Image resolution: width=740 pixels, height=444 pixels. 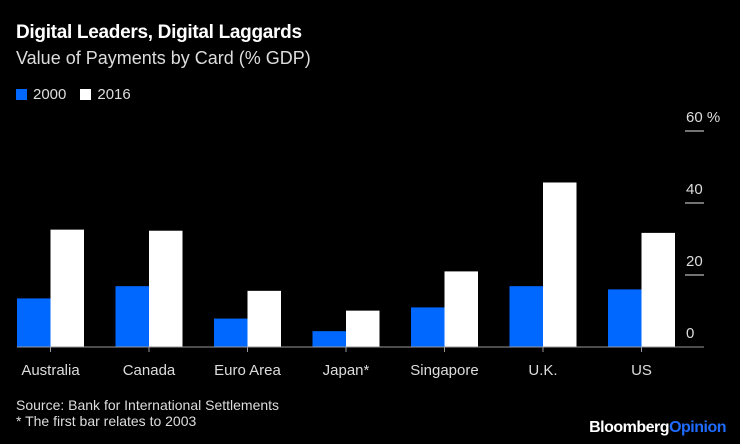 I want to click on footnote: * The first bar relates to 2003, so click(x=106, y=421).